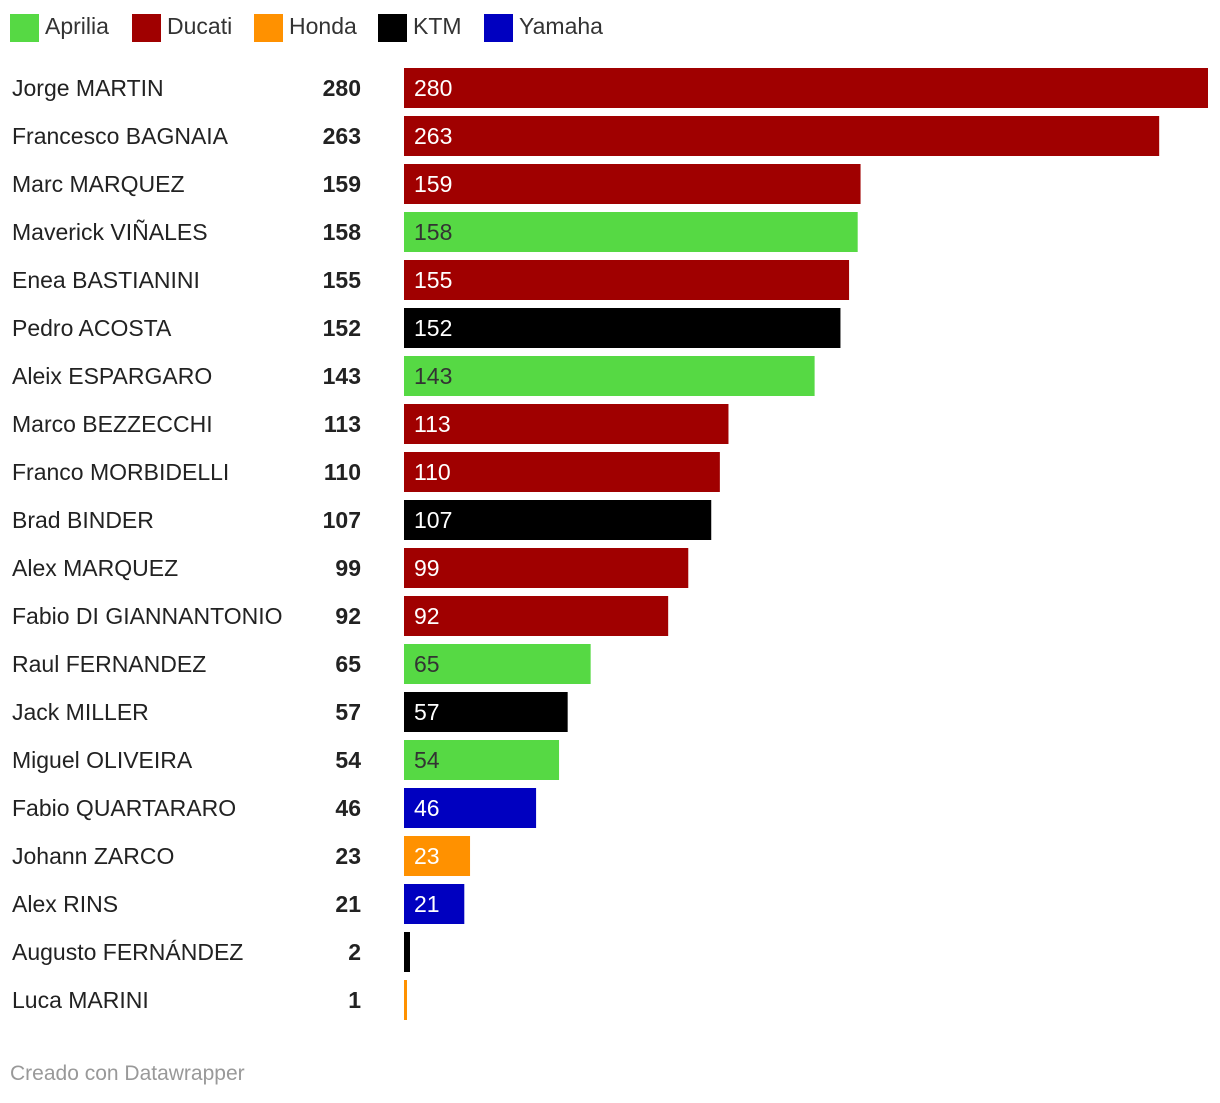 Image resolution: width=1220 pixels, height=1103 pixels. What do you see at coordinates (348, 616) in the screenshot?
I see `value-label: 92` at bounding box center [348, 616].